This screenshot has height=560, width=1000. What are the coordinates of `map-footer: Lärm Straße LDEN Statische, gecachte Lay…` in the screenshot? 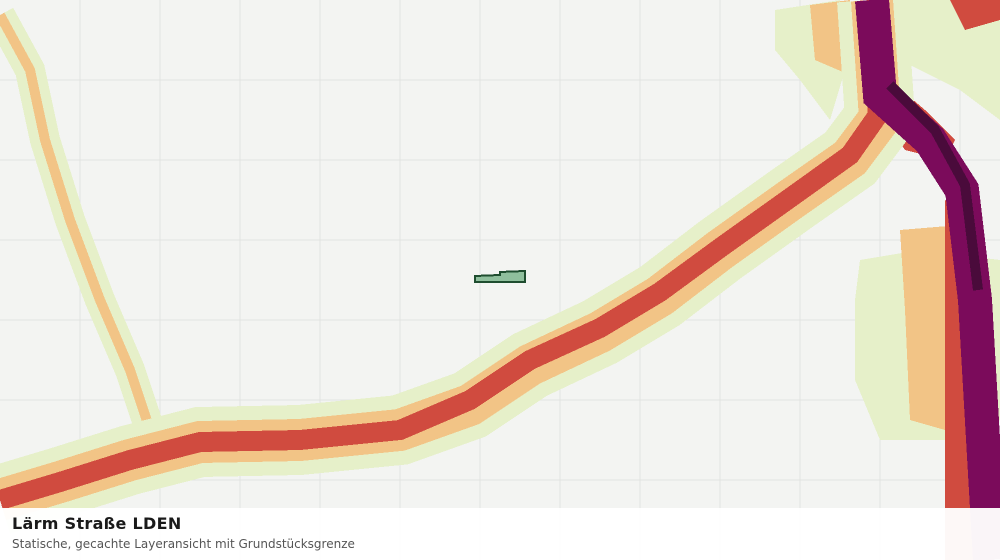 It's located at (500, 534).